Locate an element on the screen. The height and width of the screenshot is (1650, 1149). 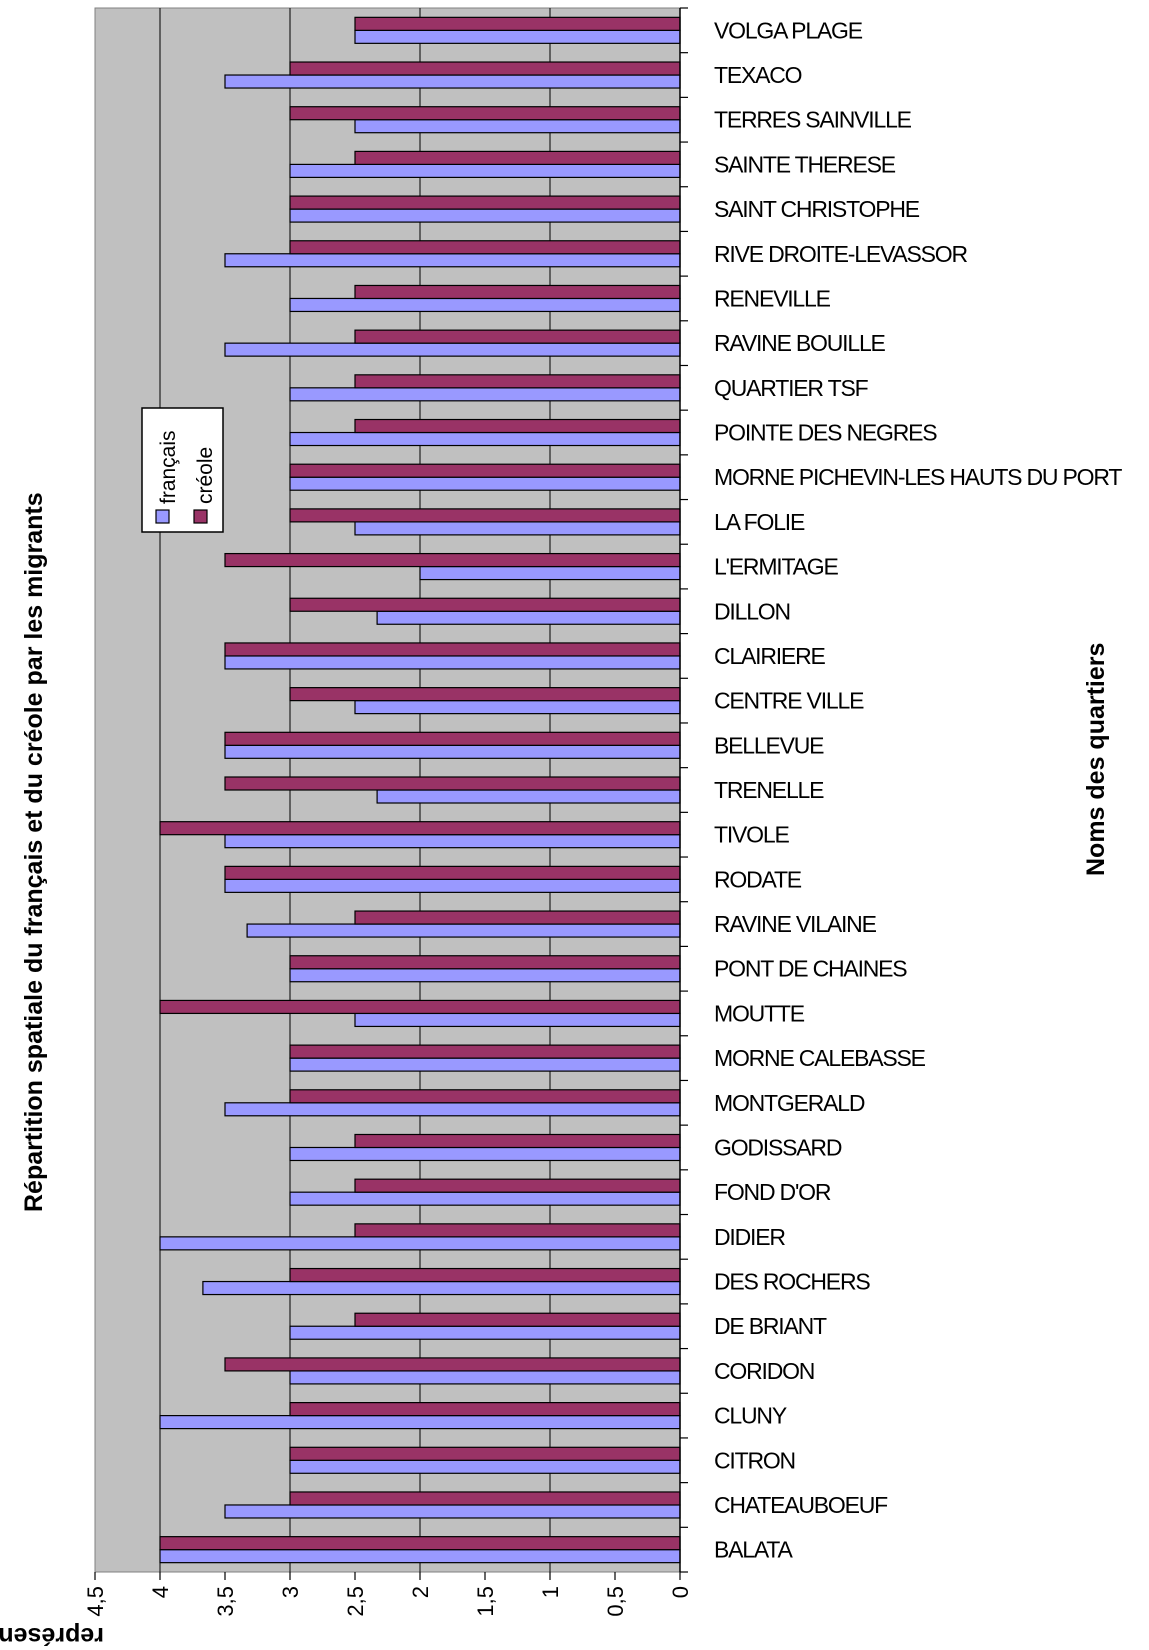
category-label: DE BRIANT is located at coordinates (770, 1326).